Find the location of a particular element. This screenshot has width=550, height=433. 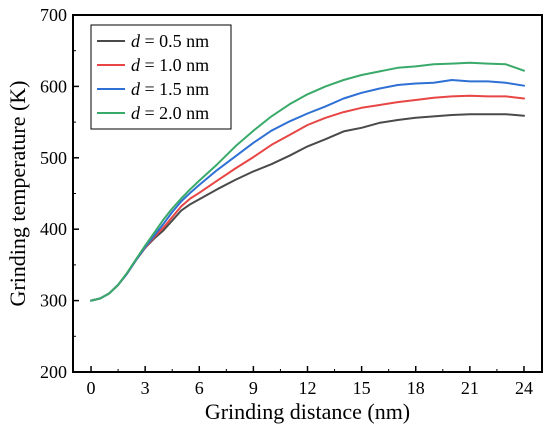

x-tick-label: 15 is located at coordinates (362, 388).